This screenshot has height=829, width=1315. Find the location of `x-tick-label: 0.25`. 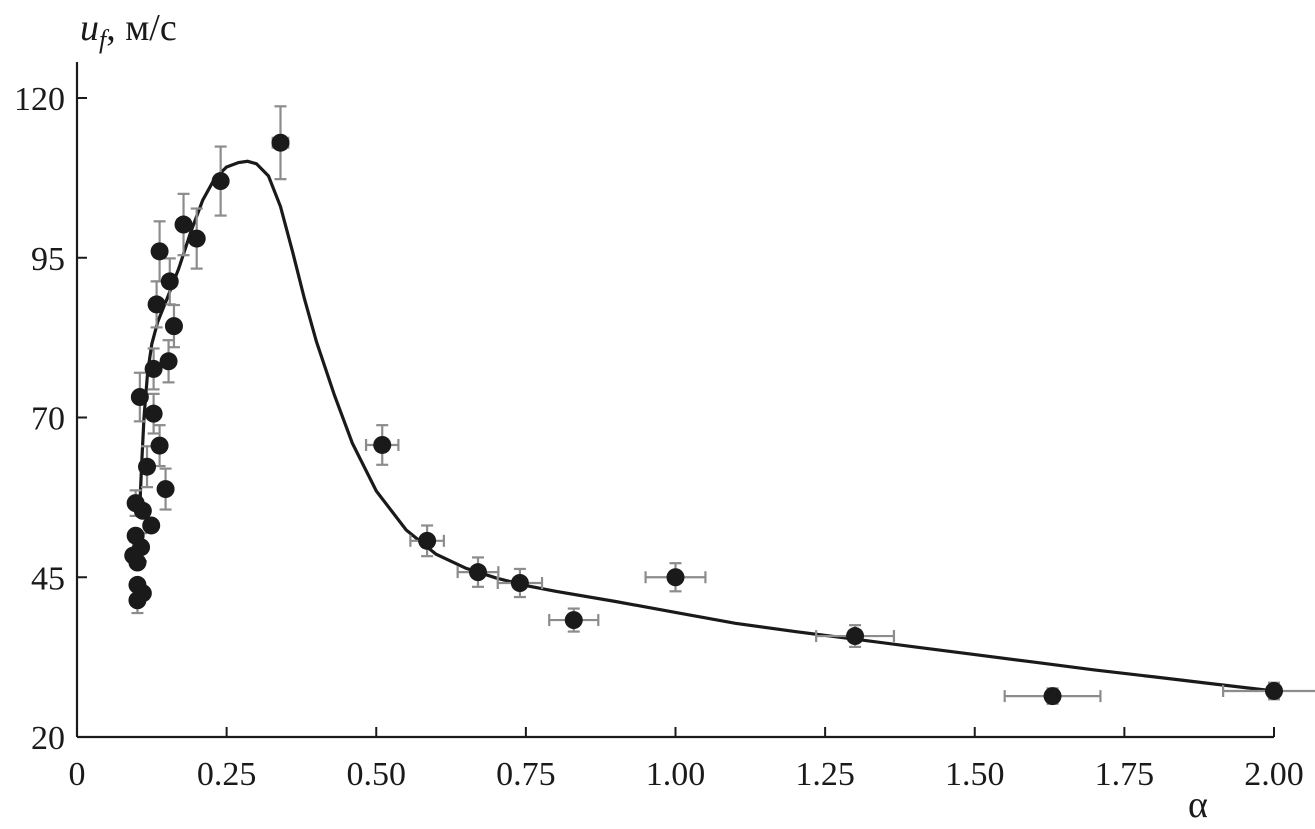

x-tick-label: 0.25 is located at coordinates (227, 774).